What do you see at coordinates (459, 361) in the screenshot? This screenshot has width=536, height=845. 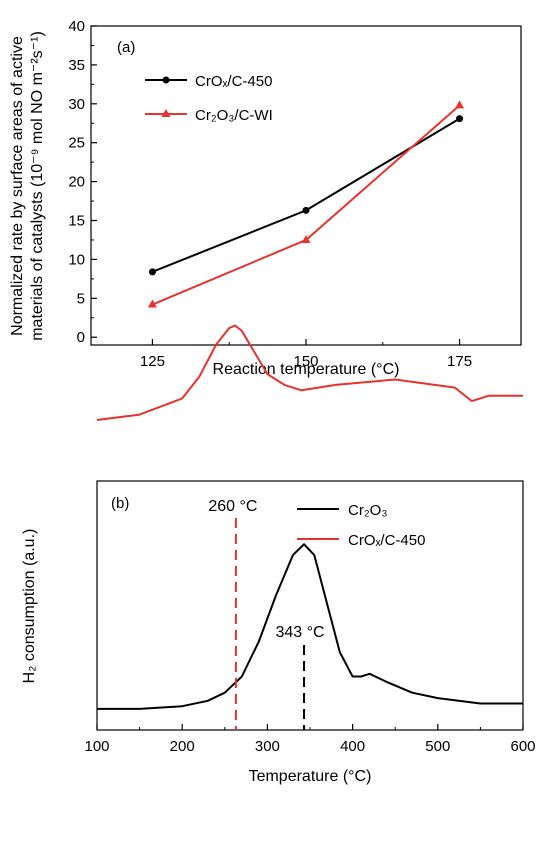 I see `x-tick-label: 175` at bounding box center [459, 361].